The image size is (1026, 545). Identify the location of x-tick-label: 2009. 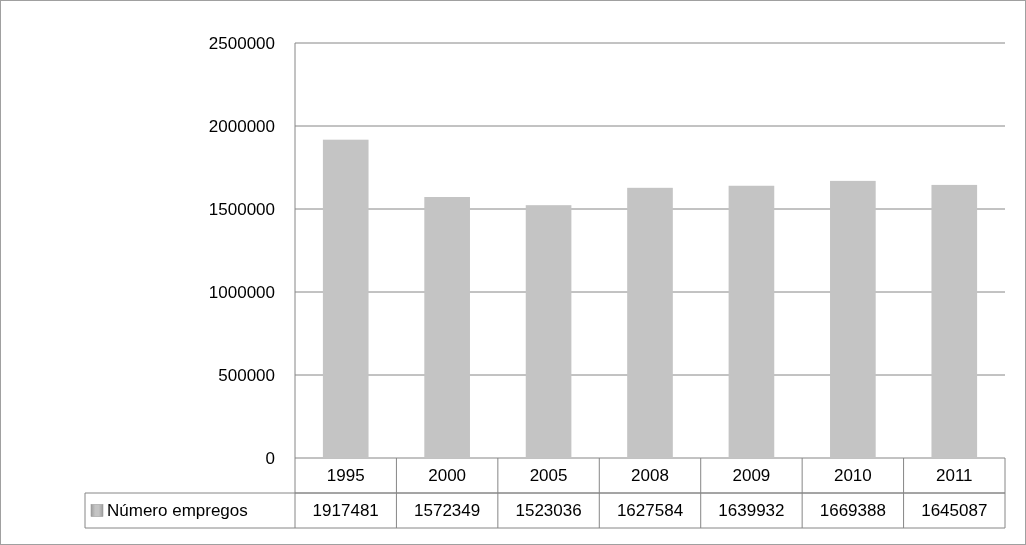
(751, 476).